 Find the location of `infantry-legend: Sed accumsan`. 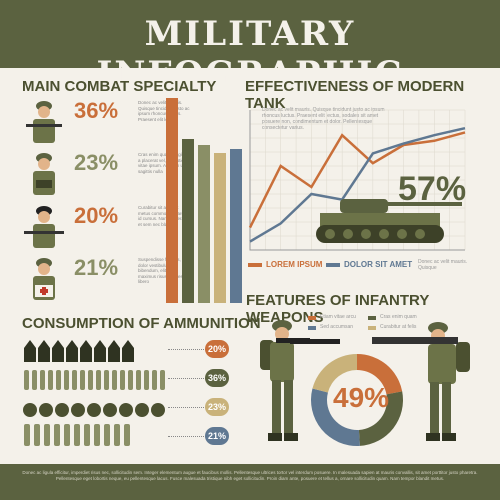

infantry-legend: Sed accumsan is located at coordinates (337, 327).